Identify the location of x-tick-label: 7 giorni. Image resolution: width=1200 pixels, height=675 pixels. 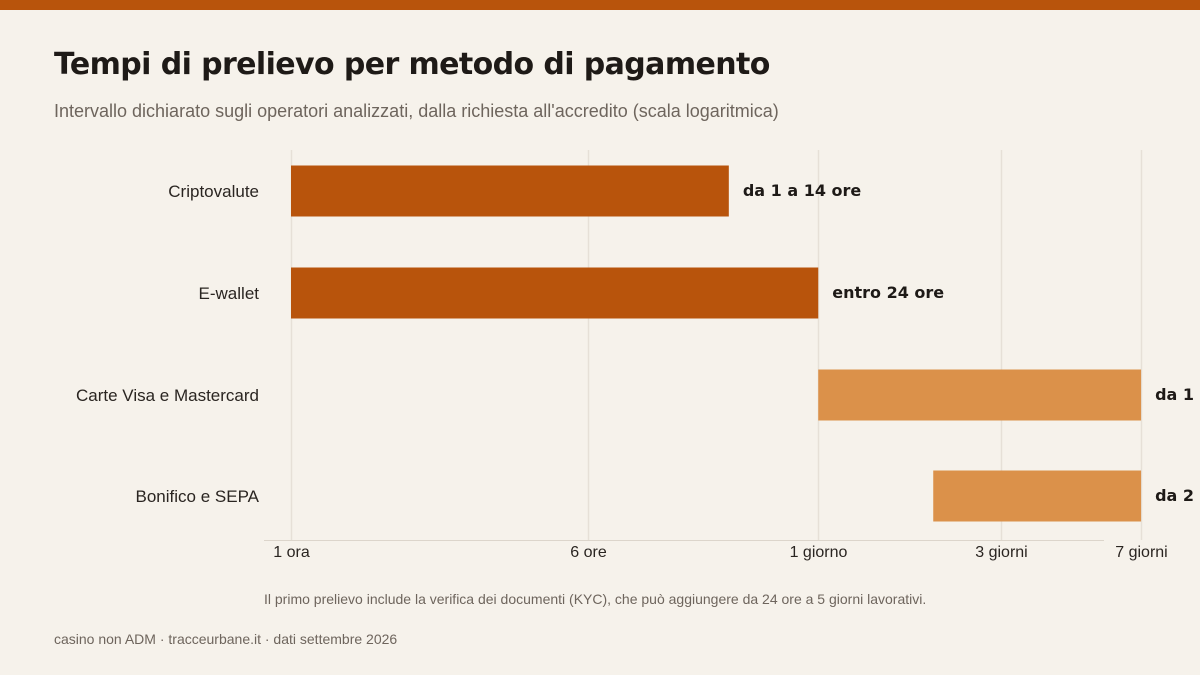
(1141, 552).